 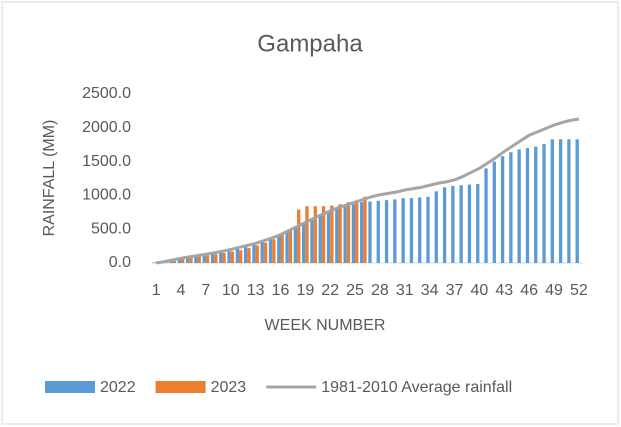 I want to click on x-tick-label: 10, so click(x=231, y=290).